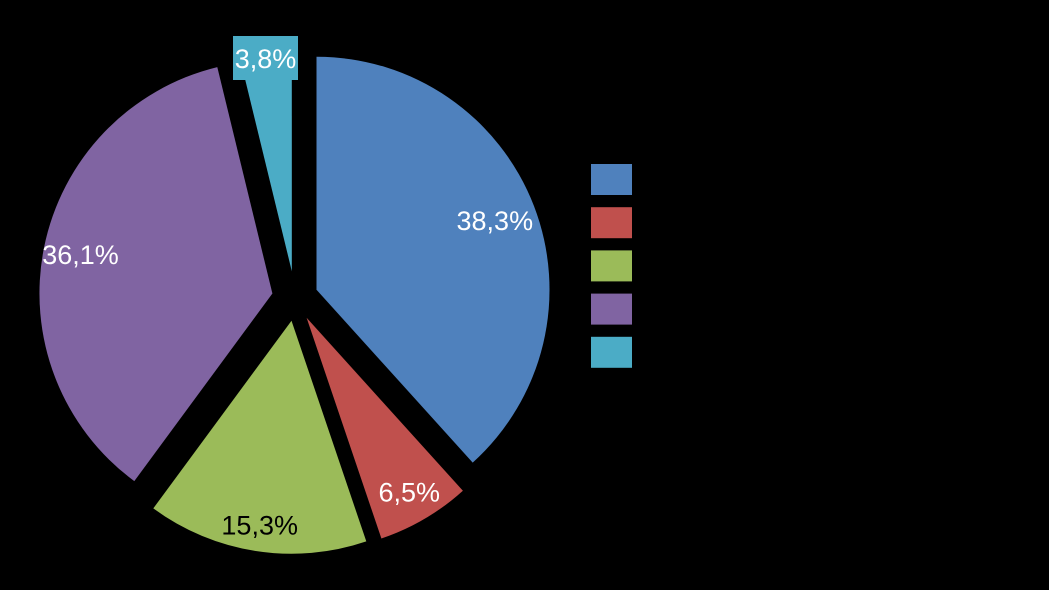 The height and width of the screenshot is (590, 1049). I want to click on pie-slice-5-label: 3,8%, so click(266, 59).